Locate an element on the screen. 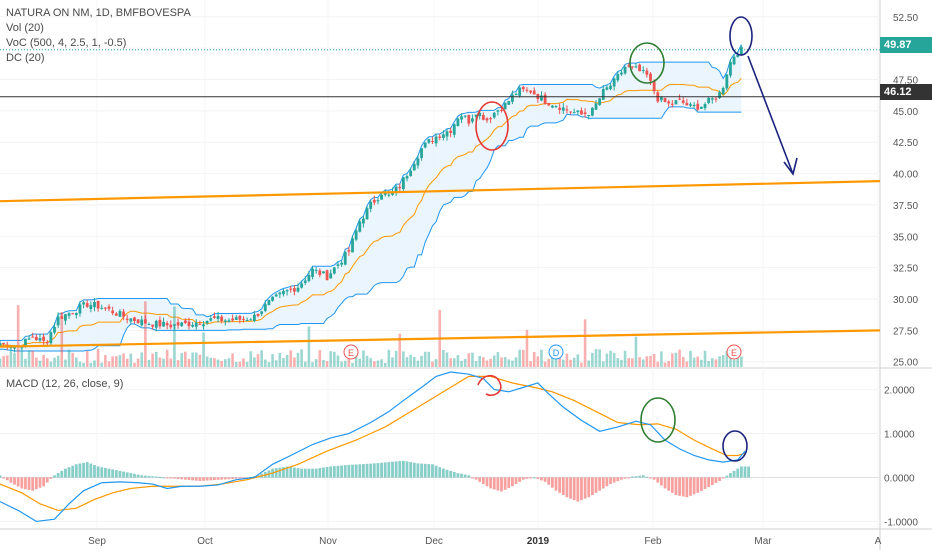 The image size is (932, 555). symbol-title: NATURA ON NM, 1D, BMFBOVESPA is located at coordinates (98, 13).